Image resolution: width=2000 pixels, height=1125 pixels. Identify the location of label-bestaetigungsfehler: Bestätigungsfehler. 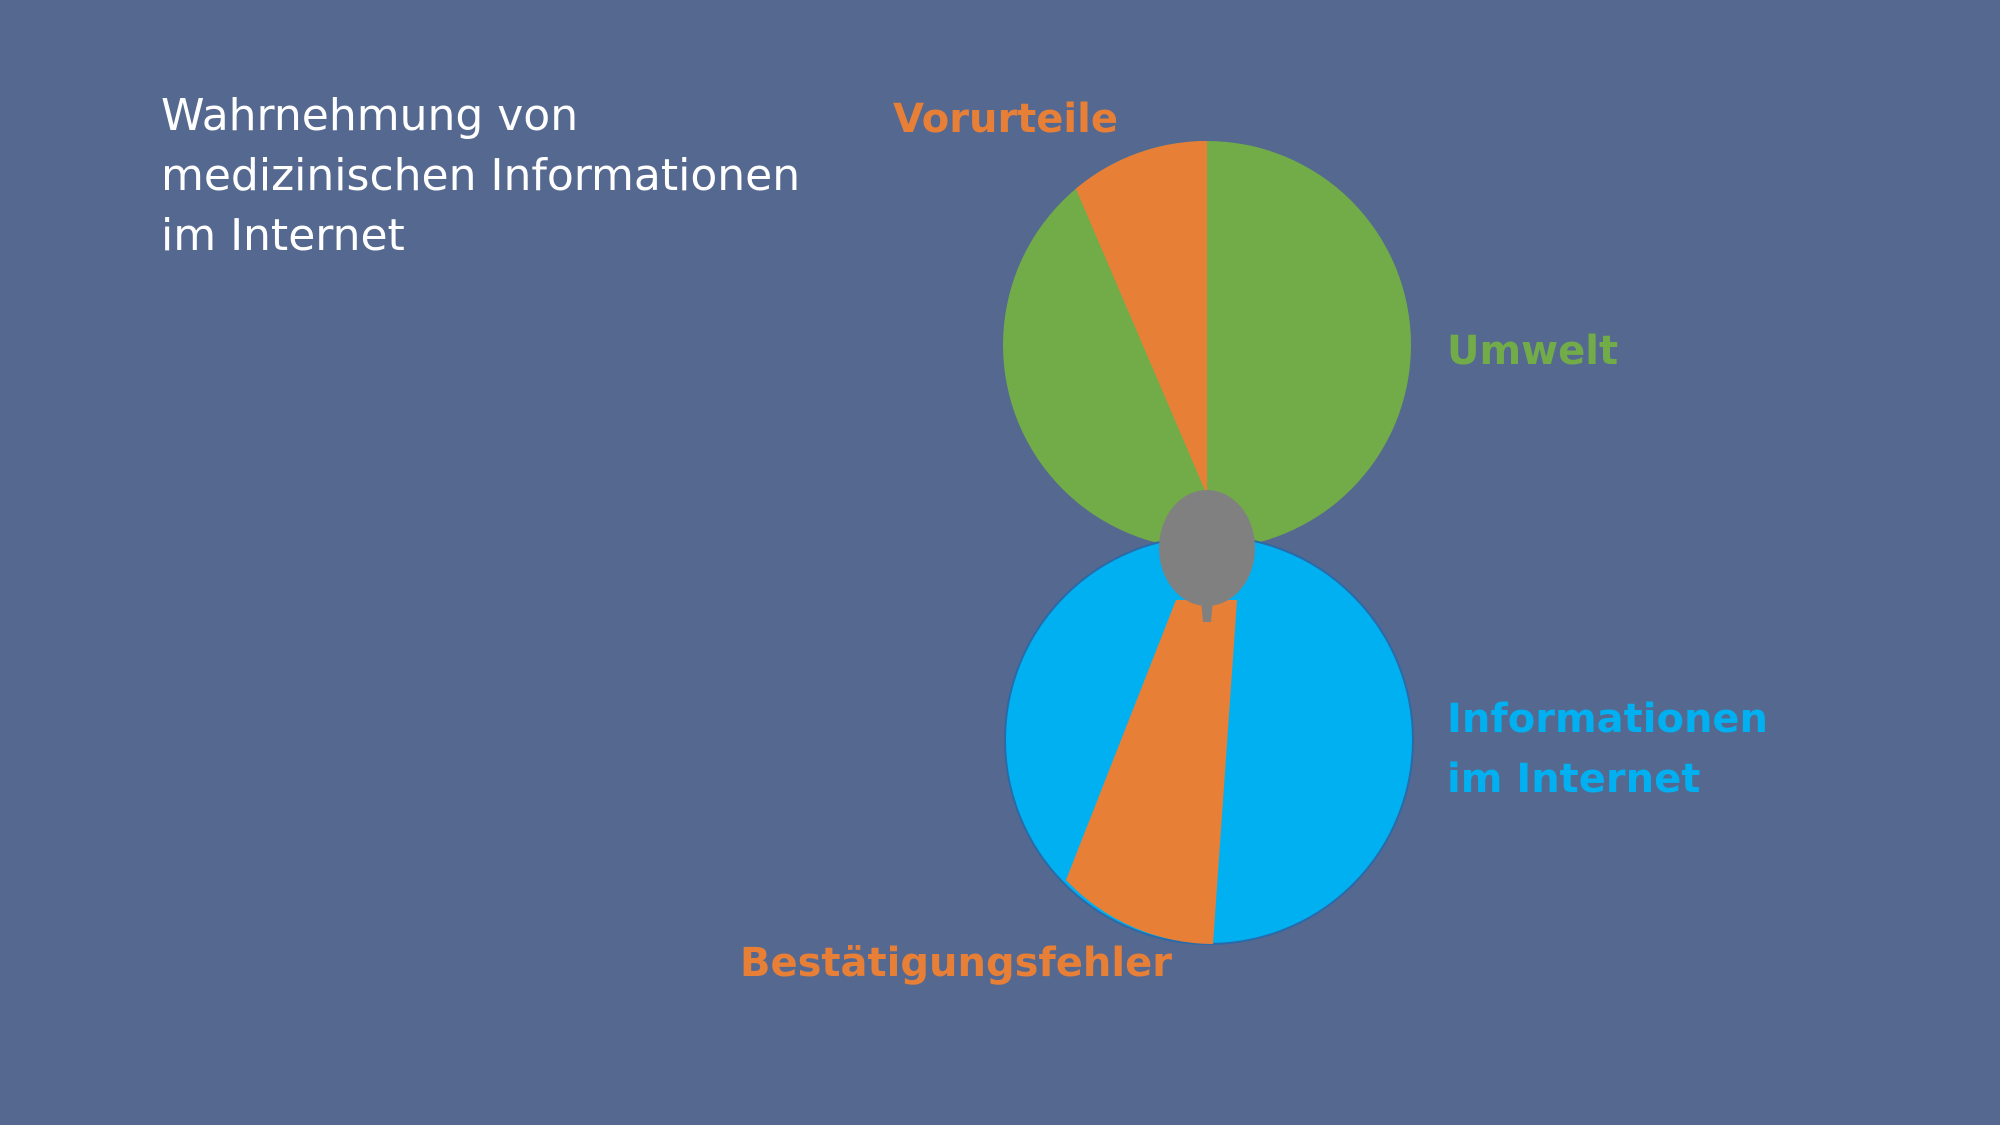
(956, 963).